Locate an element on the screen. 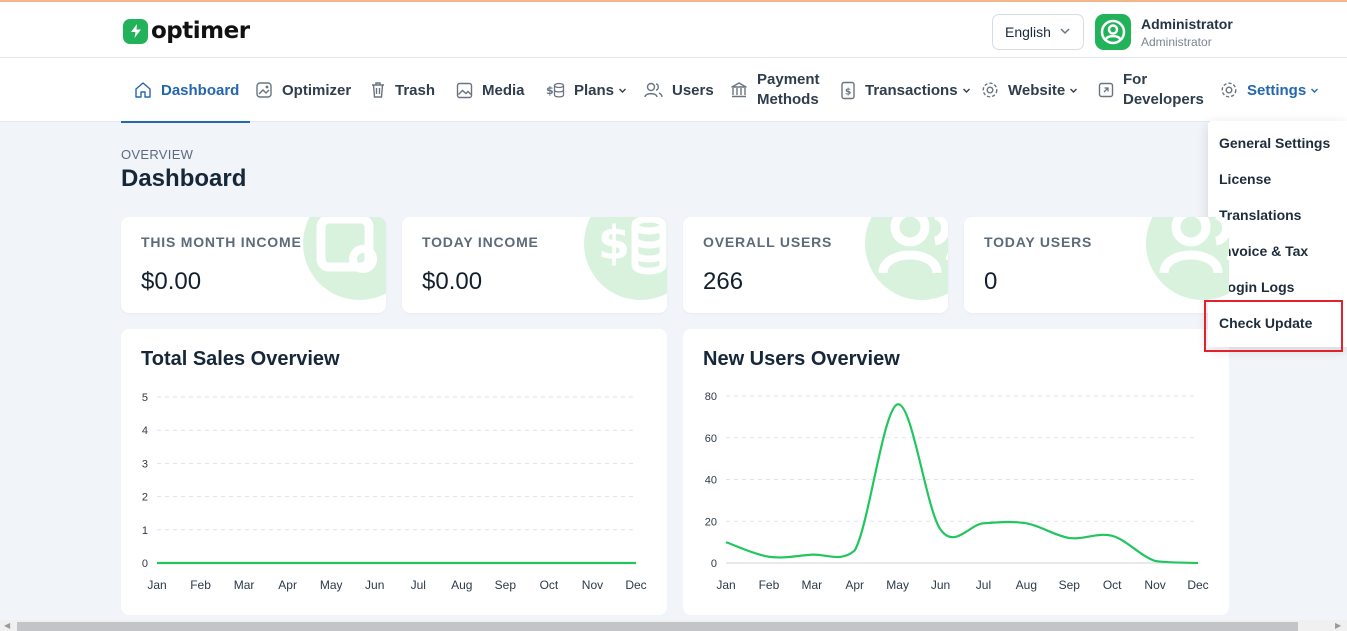 The height and width of the screenshot is (631, 1347). receipt-icon: $ is located at coordinates (848, 90).